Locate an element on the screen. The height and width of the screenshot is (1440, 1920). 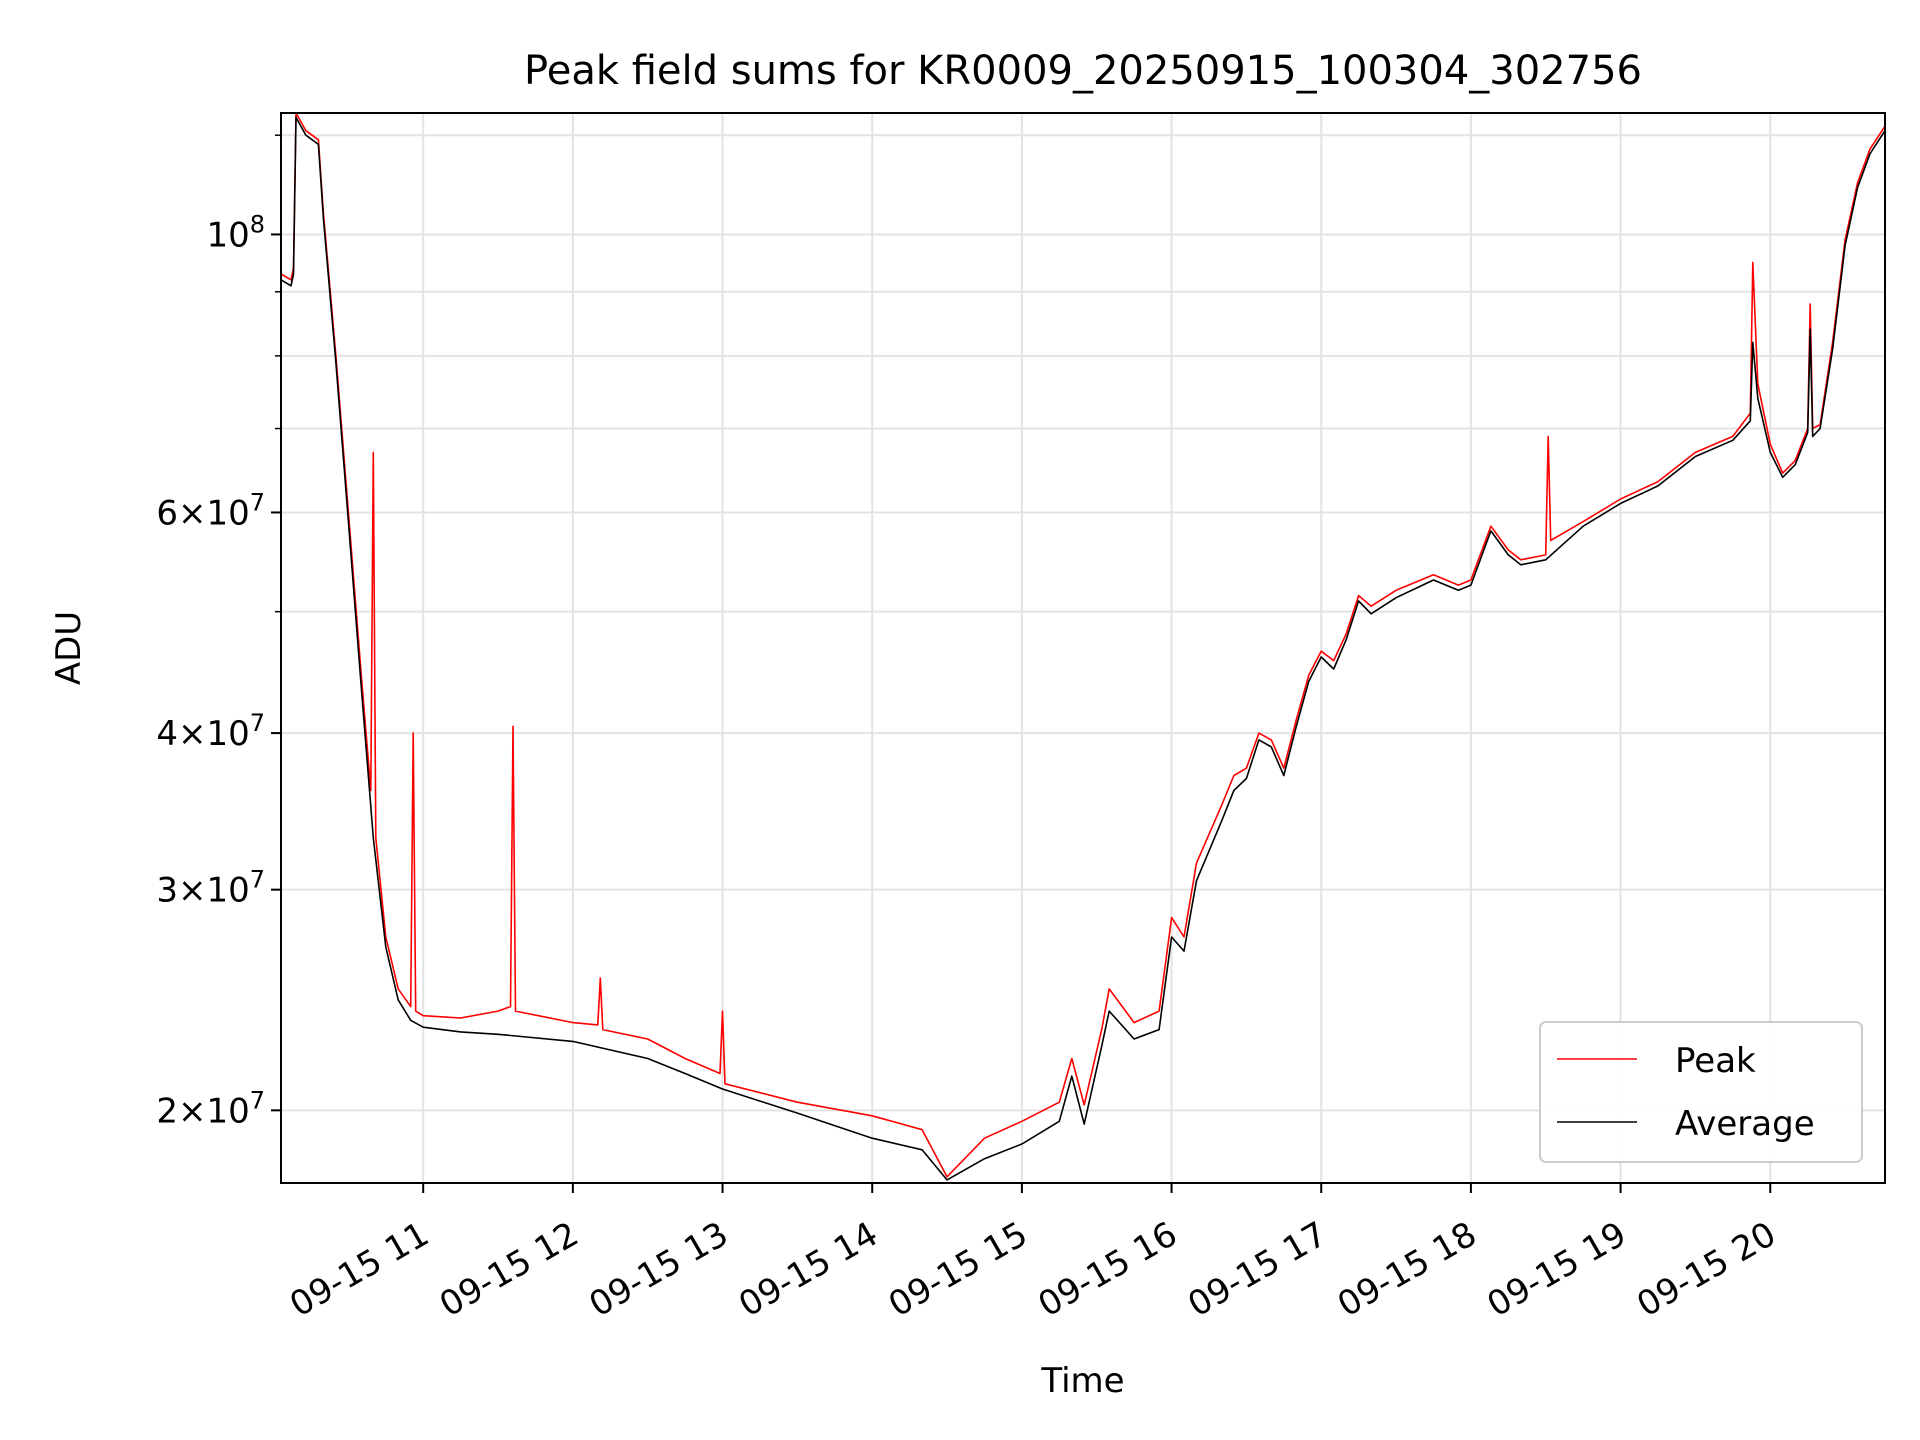
y-tick-label: 4×107 is located at coordinates (210, 731).